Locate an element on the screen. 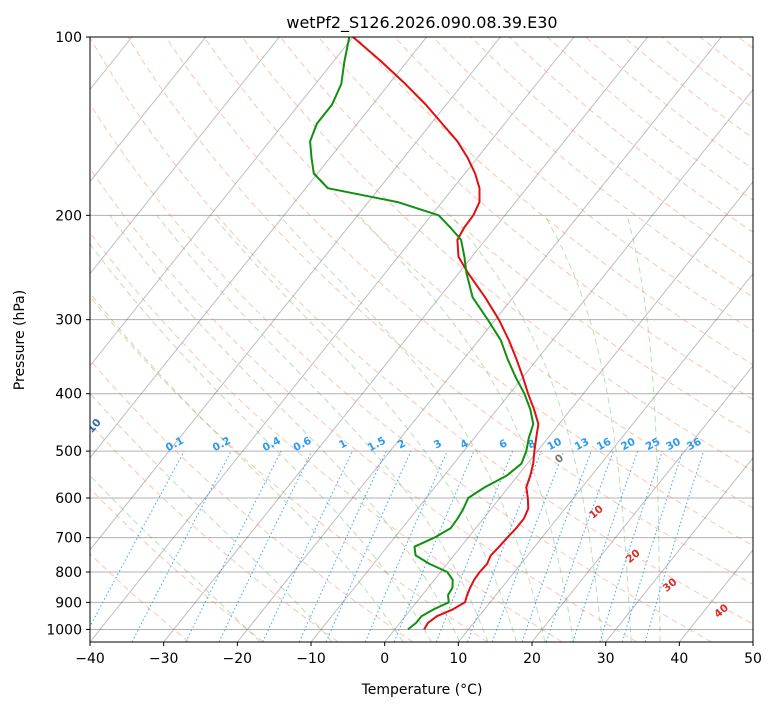 The width and height of the screenshot is (775, 708). y-tick-label: 300 is located at coordinates (68, 321).